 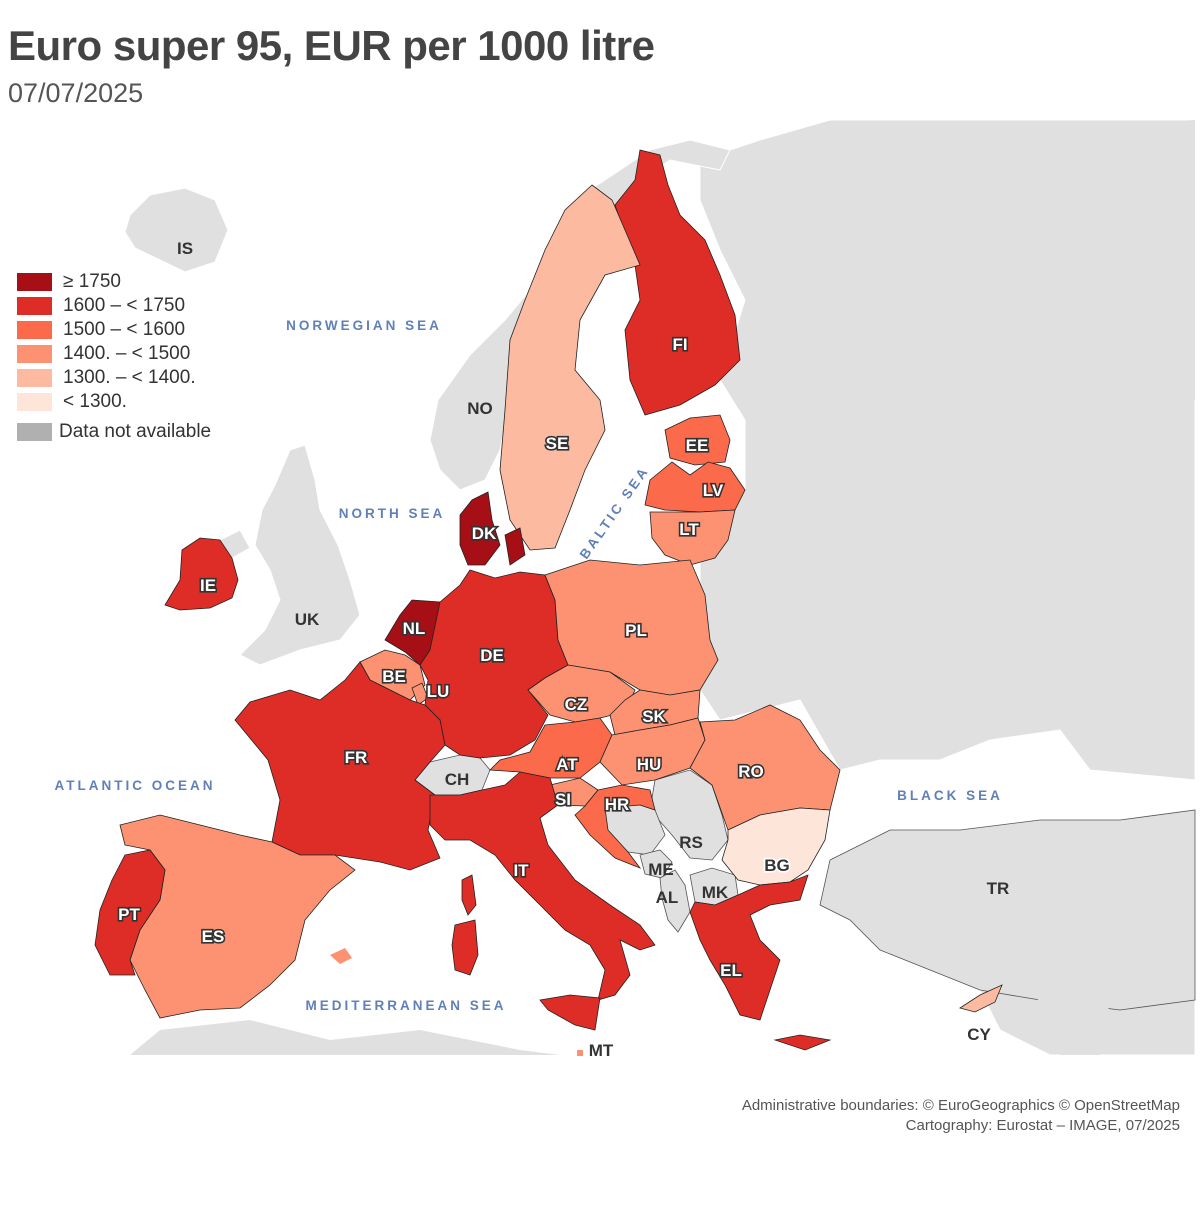 I want to click on credits-cartography: Cartography: Eurostat – IMAGE, 07/2025, so click(x=1042, y=1125).